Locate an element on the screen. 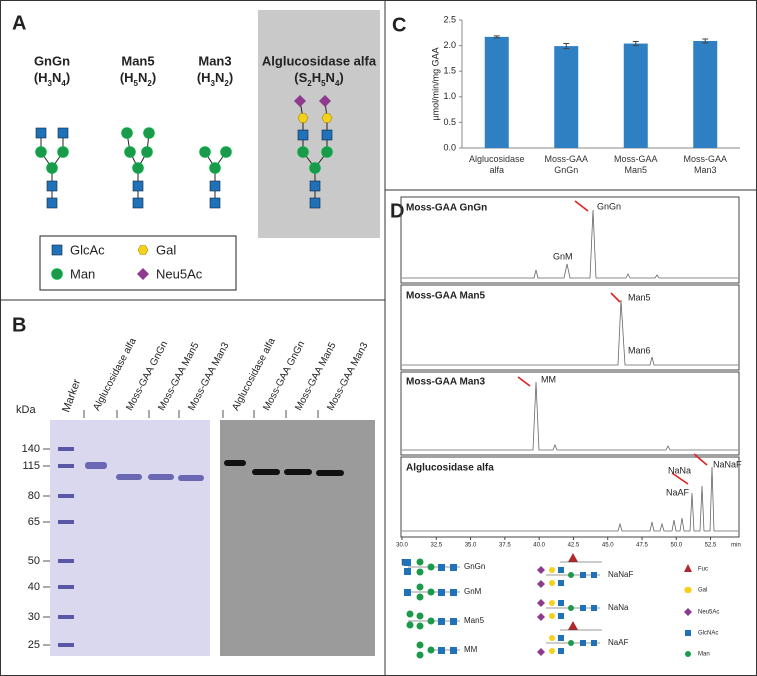 Image resolution: width=757 pixels, height=676 pixels. glycan-name: Man5 is located at coordinates (137, 60).